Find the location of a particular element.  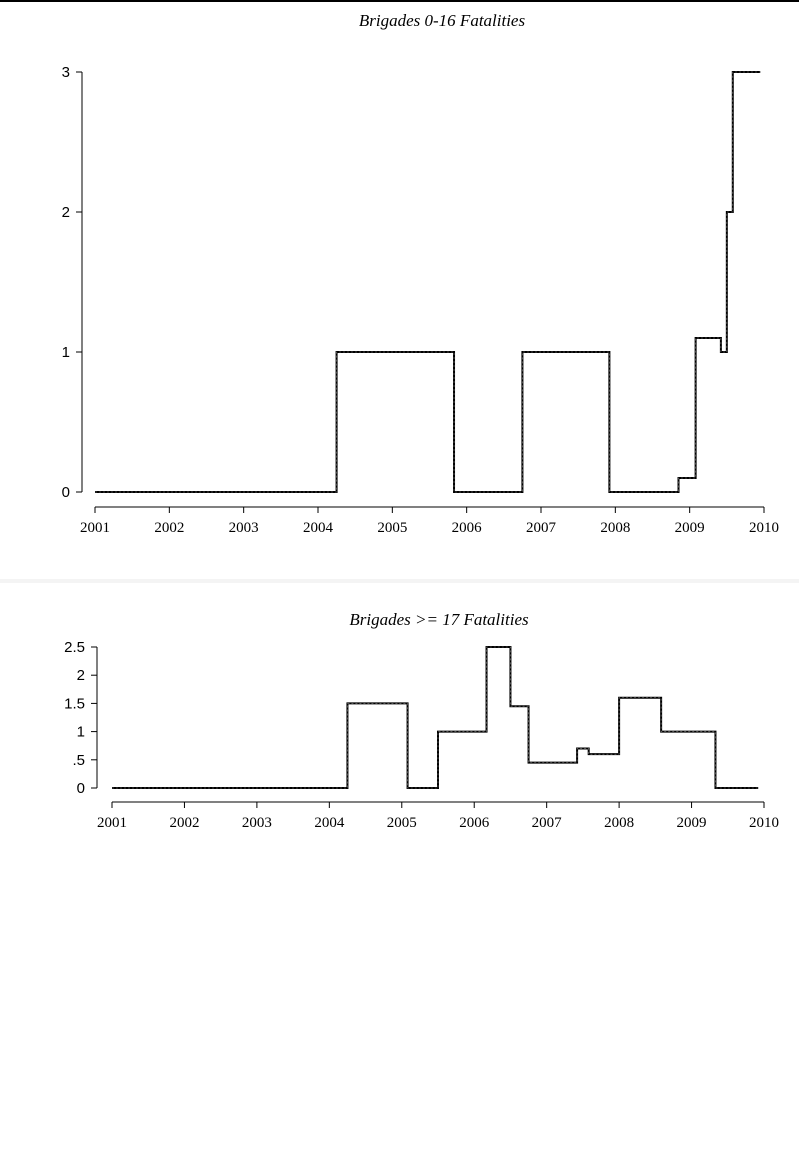

series-step-line is located at coordinates (435, 717).